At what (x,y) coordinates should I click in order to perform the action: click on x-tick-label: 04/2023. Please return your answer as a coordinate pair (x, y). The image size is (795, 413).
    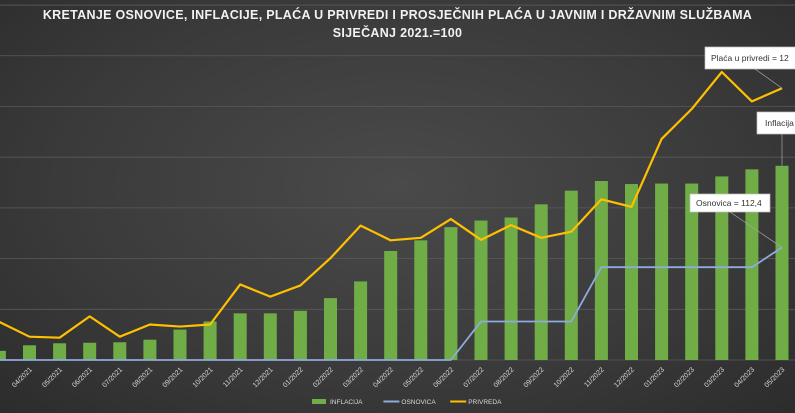
    Looking at the image, I should click on (744, 377).